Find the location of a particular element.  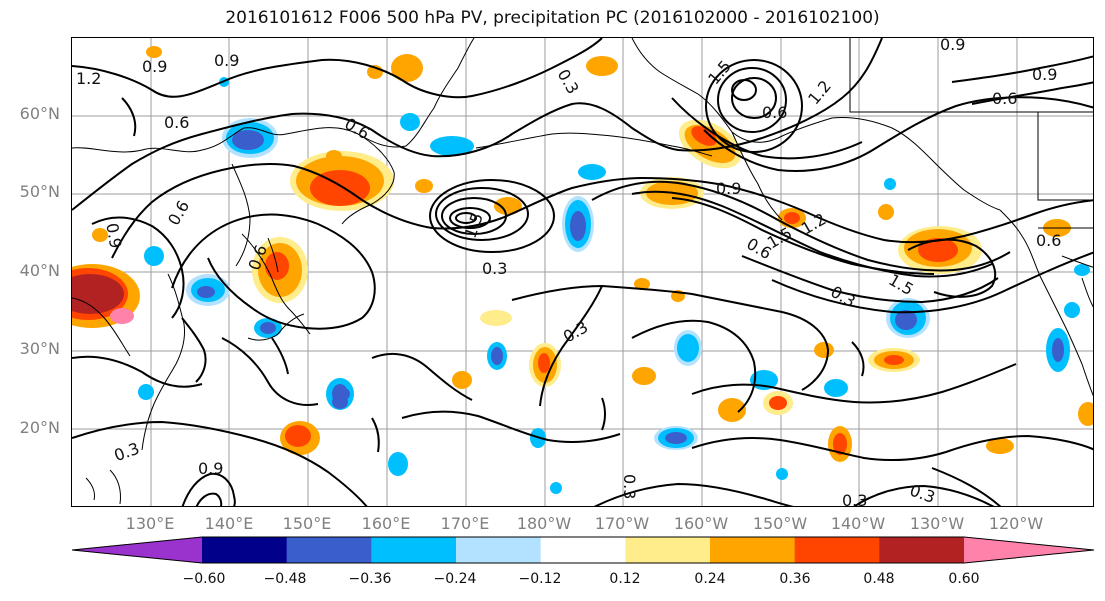

latitude-label: 30°N is located at coordinates (39, 348).